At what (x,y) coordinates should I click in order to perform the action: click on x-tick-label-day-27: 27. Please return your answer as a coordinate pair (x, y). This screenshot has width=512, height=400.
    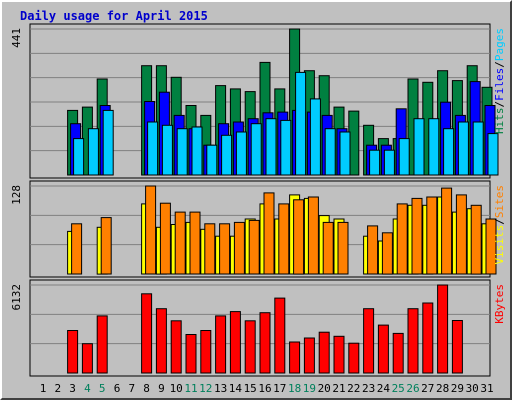
    Looking at the image, I should click on (427, 388).